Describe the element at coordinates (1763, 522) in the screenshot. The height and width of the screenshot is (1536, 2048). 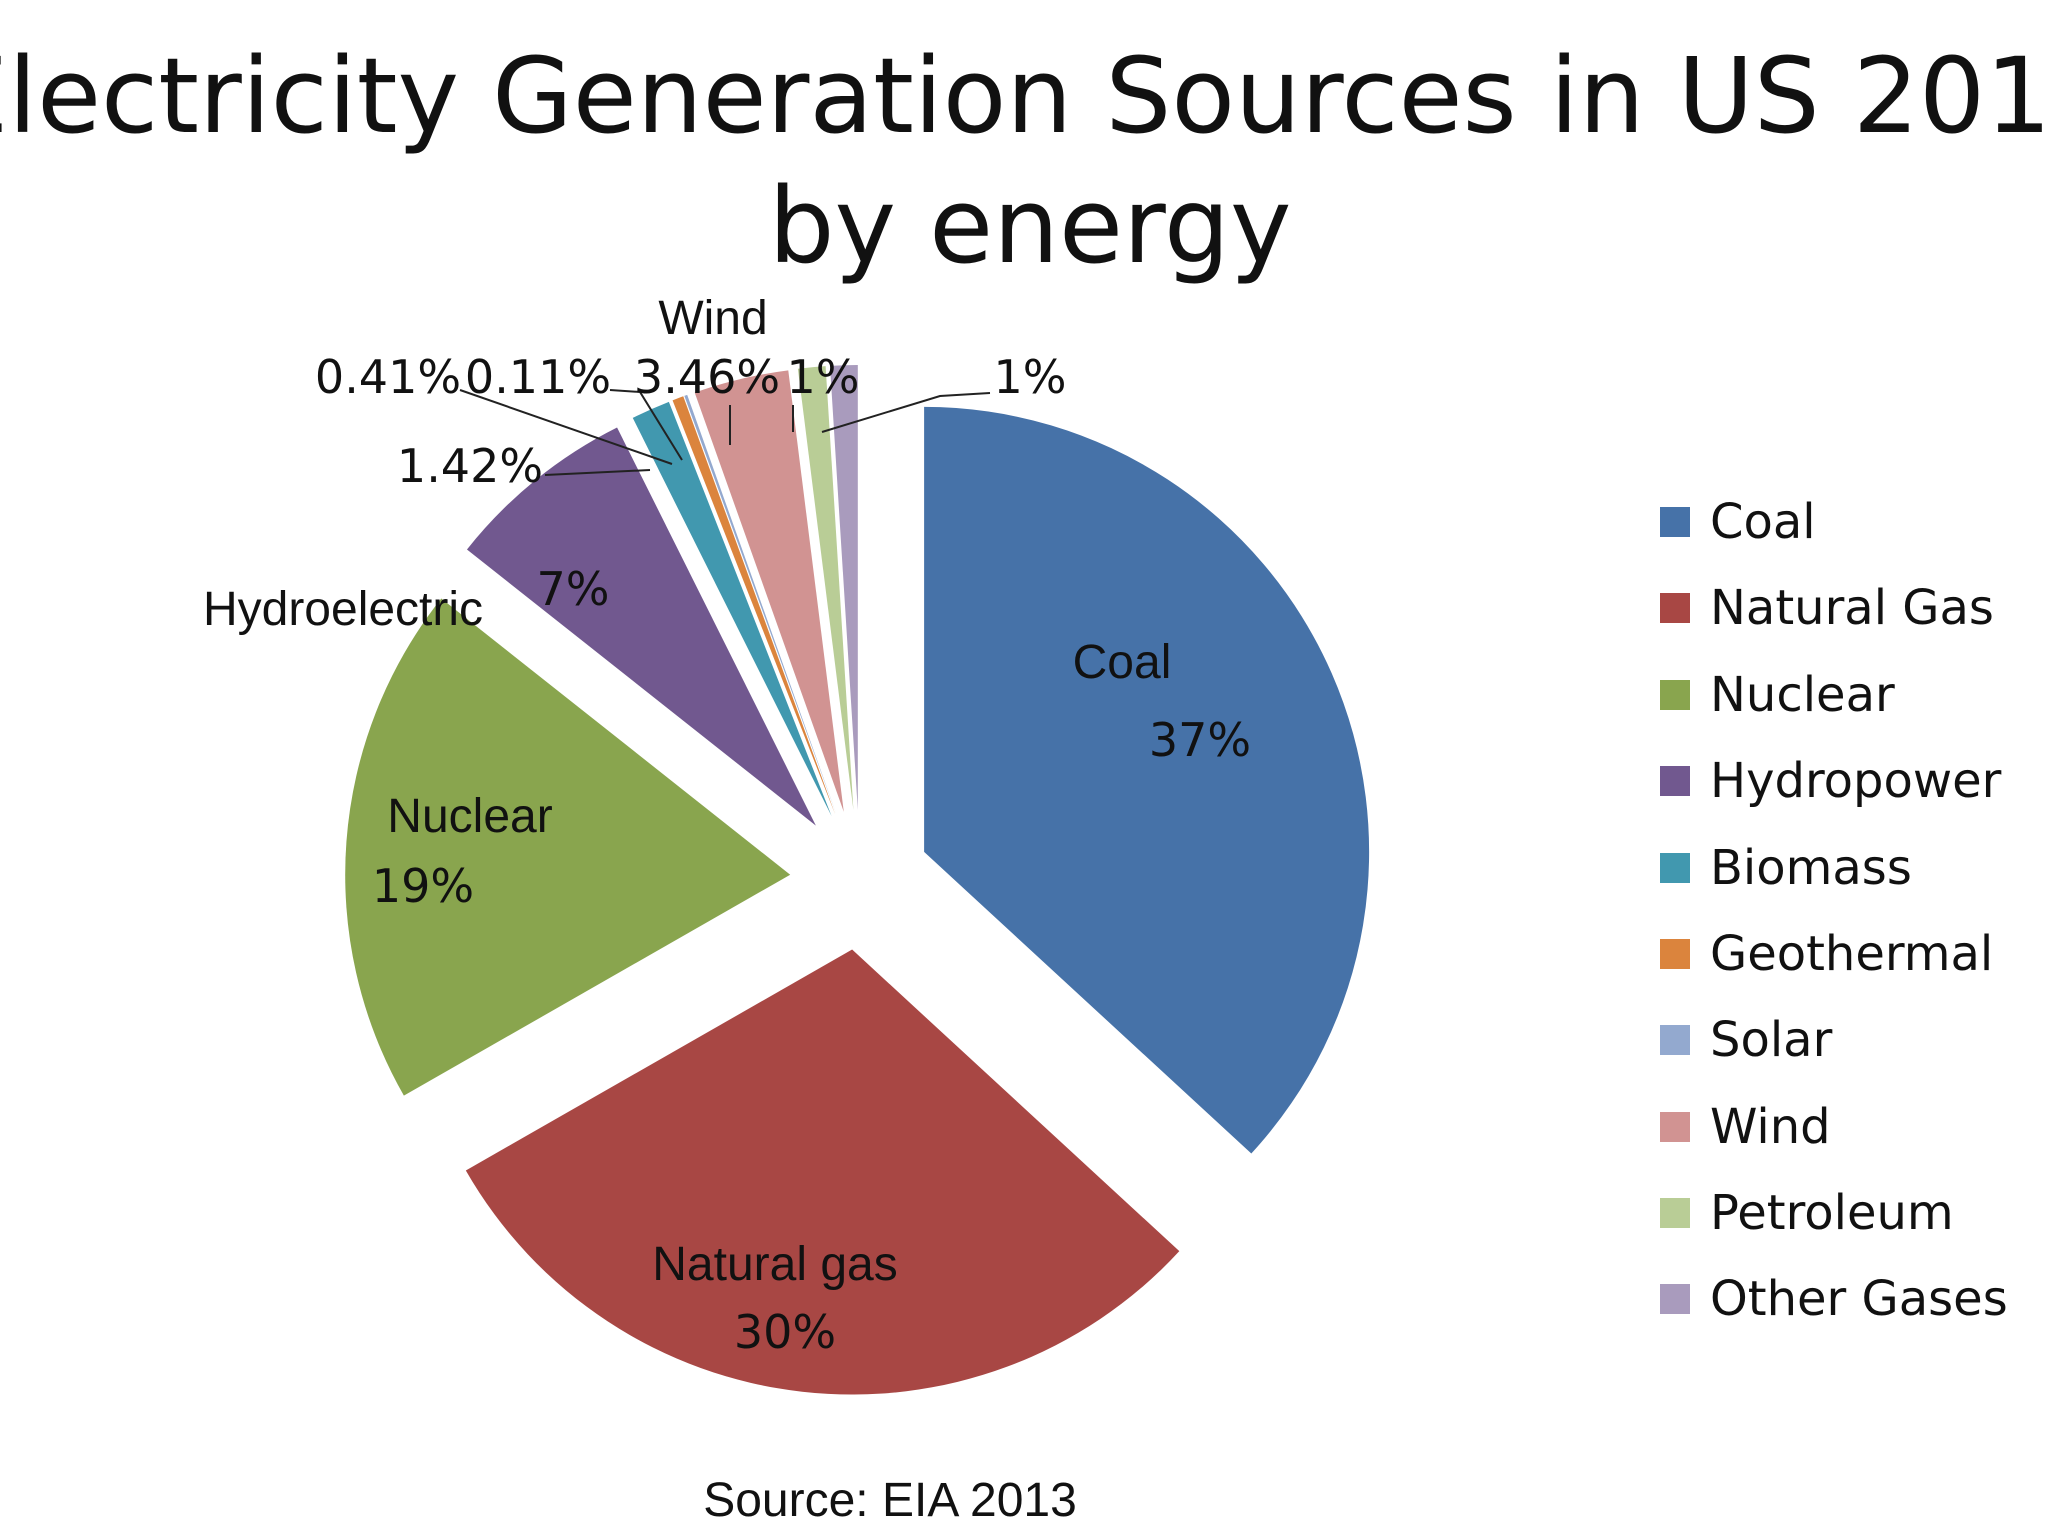
I see `legend-label-coal: Coal` at that location.